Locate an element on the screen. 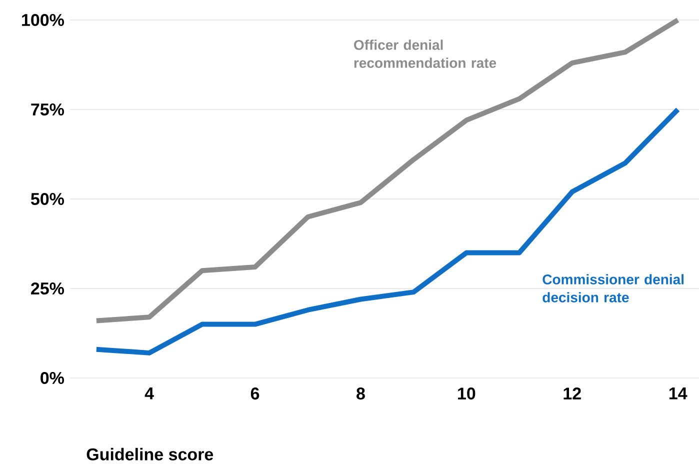  text: Commissioner denial decision rate is located at coordinates (613, 288).